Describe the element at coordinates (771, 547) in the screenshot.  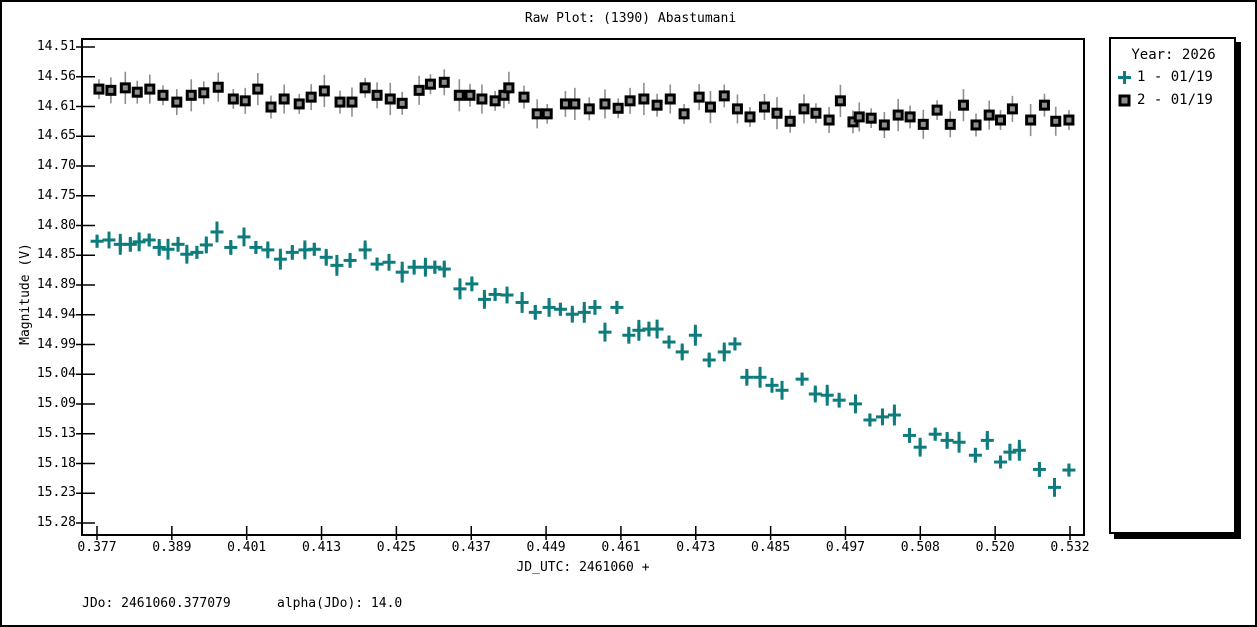
I see `x-tick-label: 0.485` at that location.